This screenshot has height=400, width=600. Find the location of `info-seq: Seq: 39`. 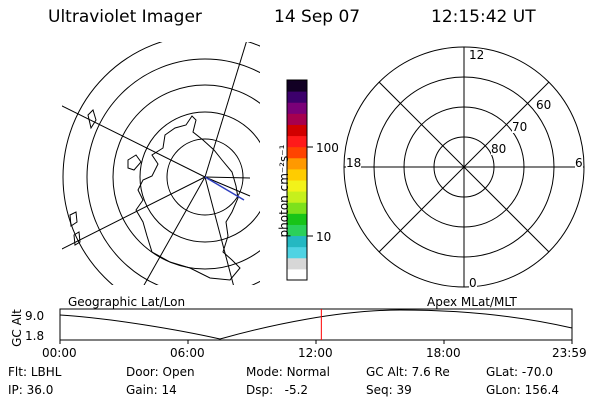

info-seq: Seq: 39 is located at coordinates (389, 390).